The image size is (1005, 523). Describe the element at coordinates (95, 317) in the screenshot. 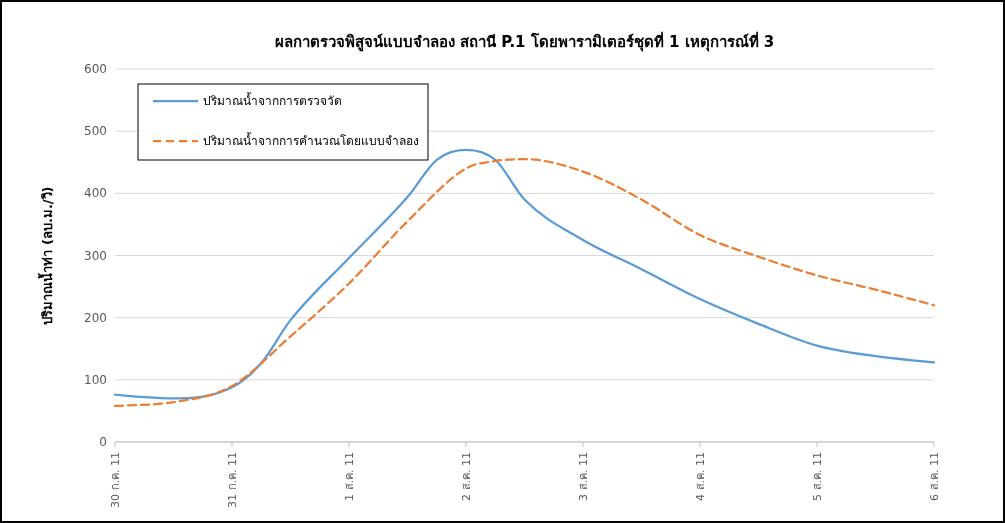

I see `y-tick-label: 200` at that location.